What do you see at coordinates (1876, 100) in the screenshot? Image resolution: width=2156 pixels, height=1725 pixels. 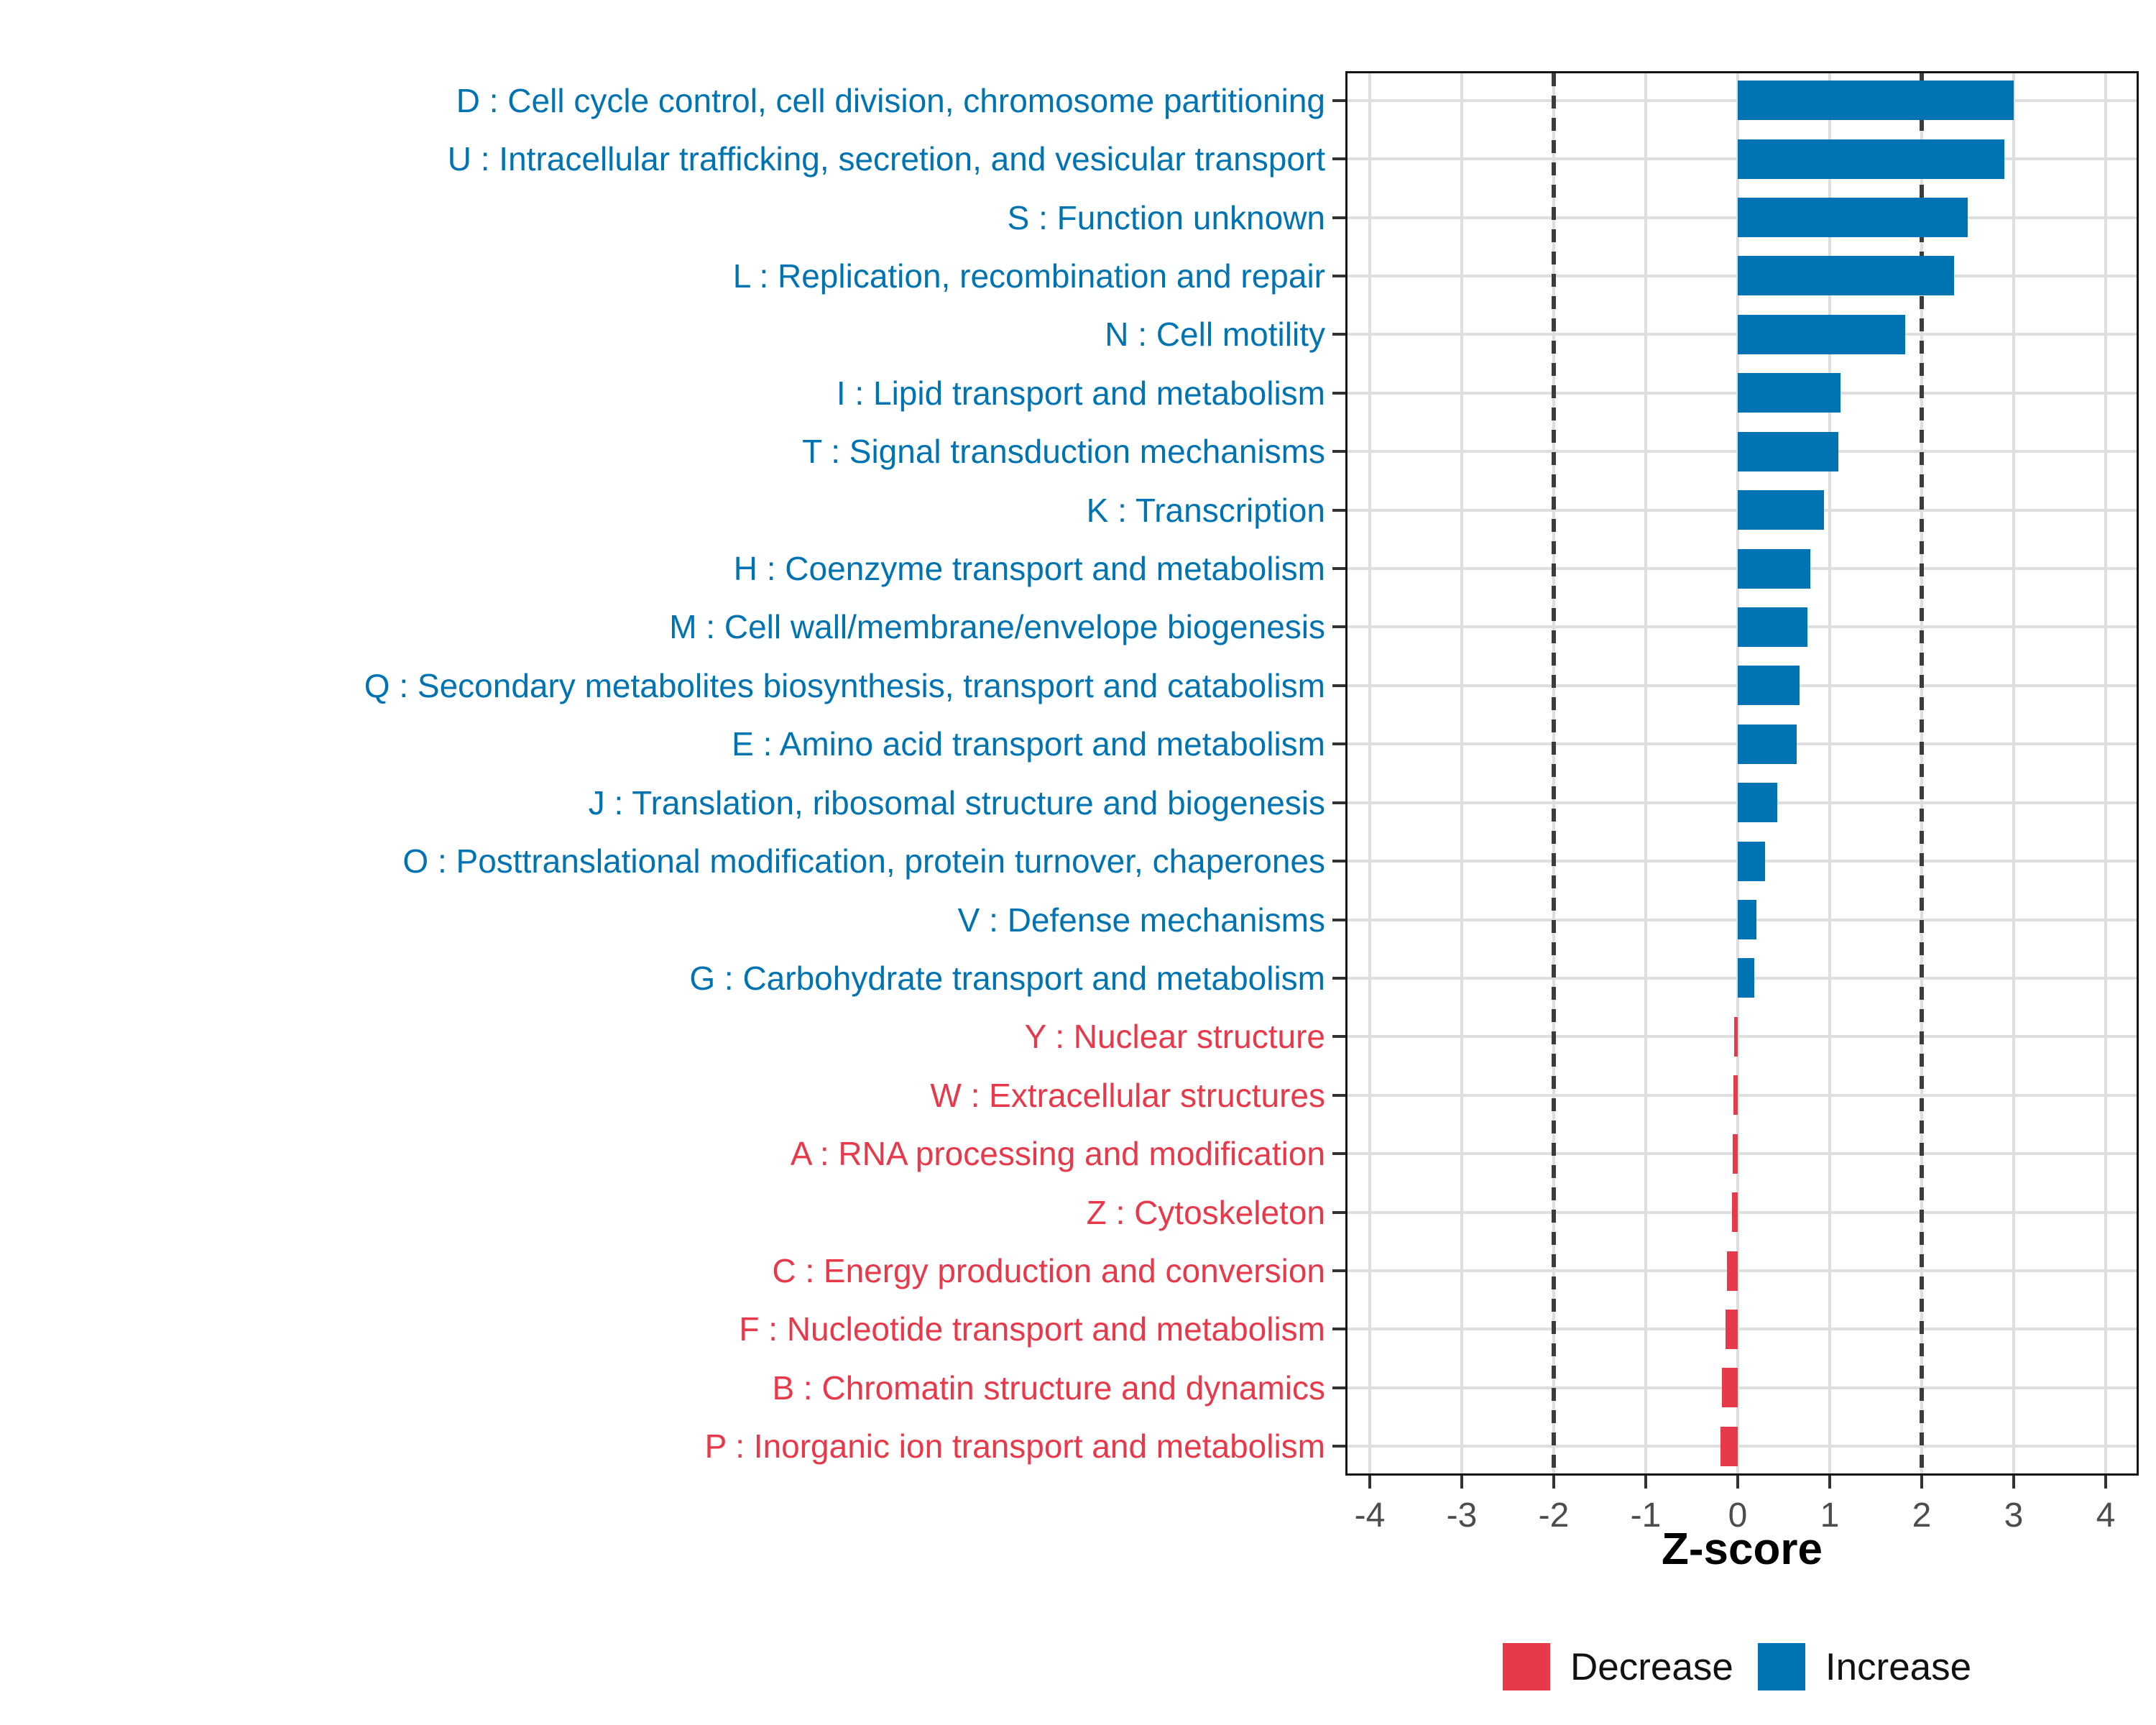 I see `bar-D` at bounding box center [1876, 100].